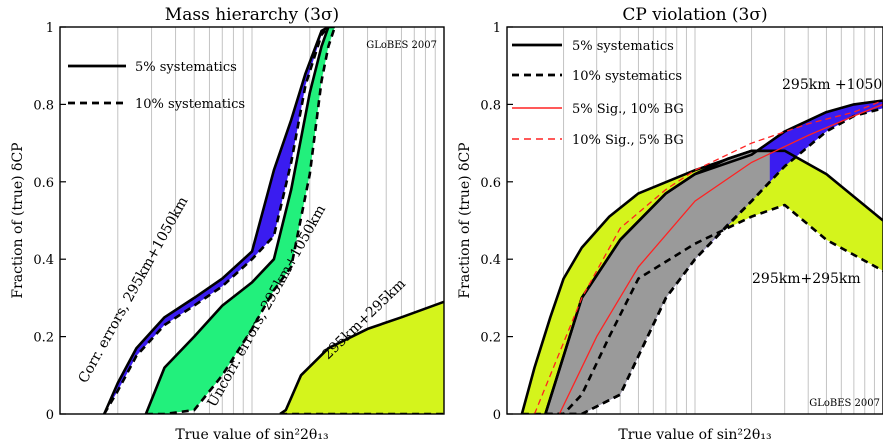  What do you see at coordinates (694, 15) in the screenshot?
I see `chart-title: CP violation (3σ)` at bounding box center [694, 15].